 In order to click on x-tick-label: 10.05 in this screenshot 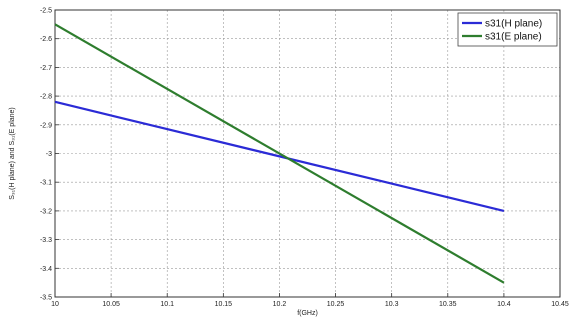, I will do `click(111, 304)`.